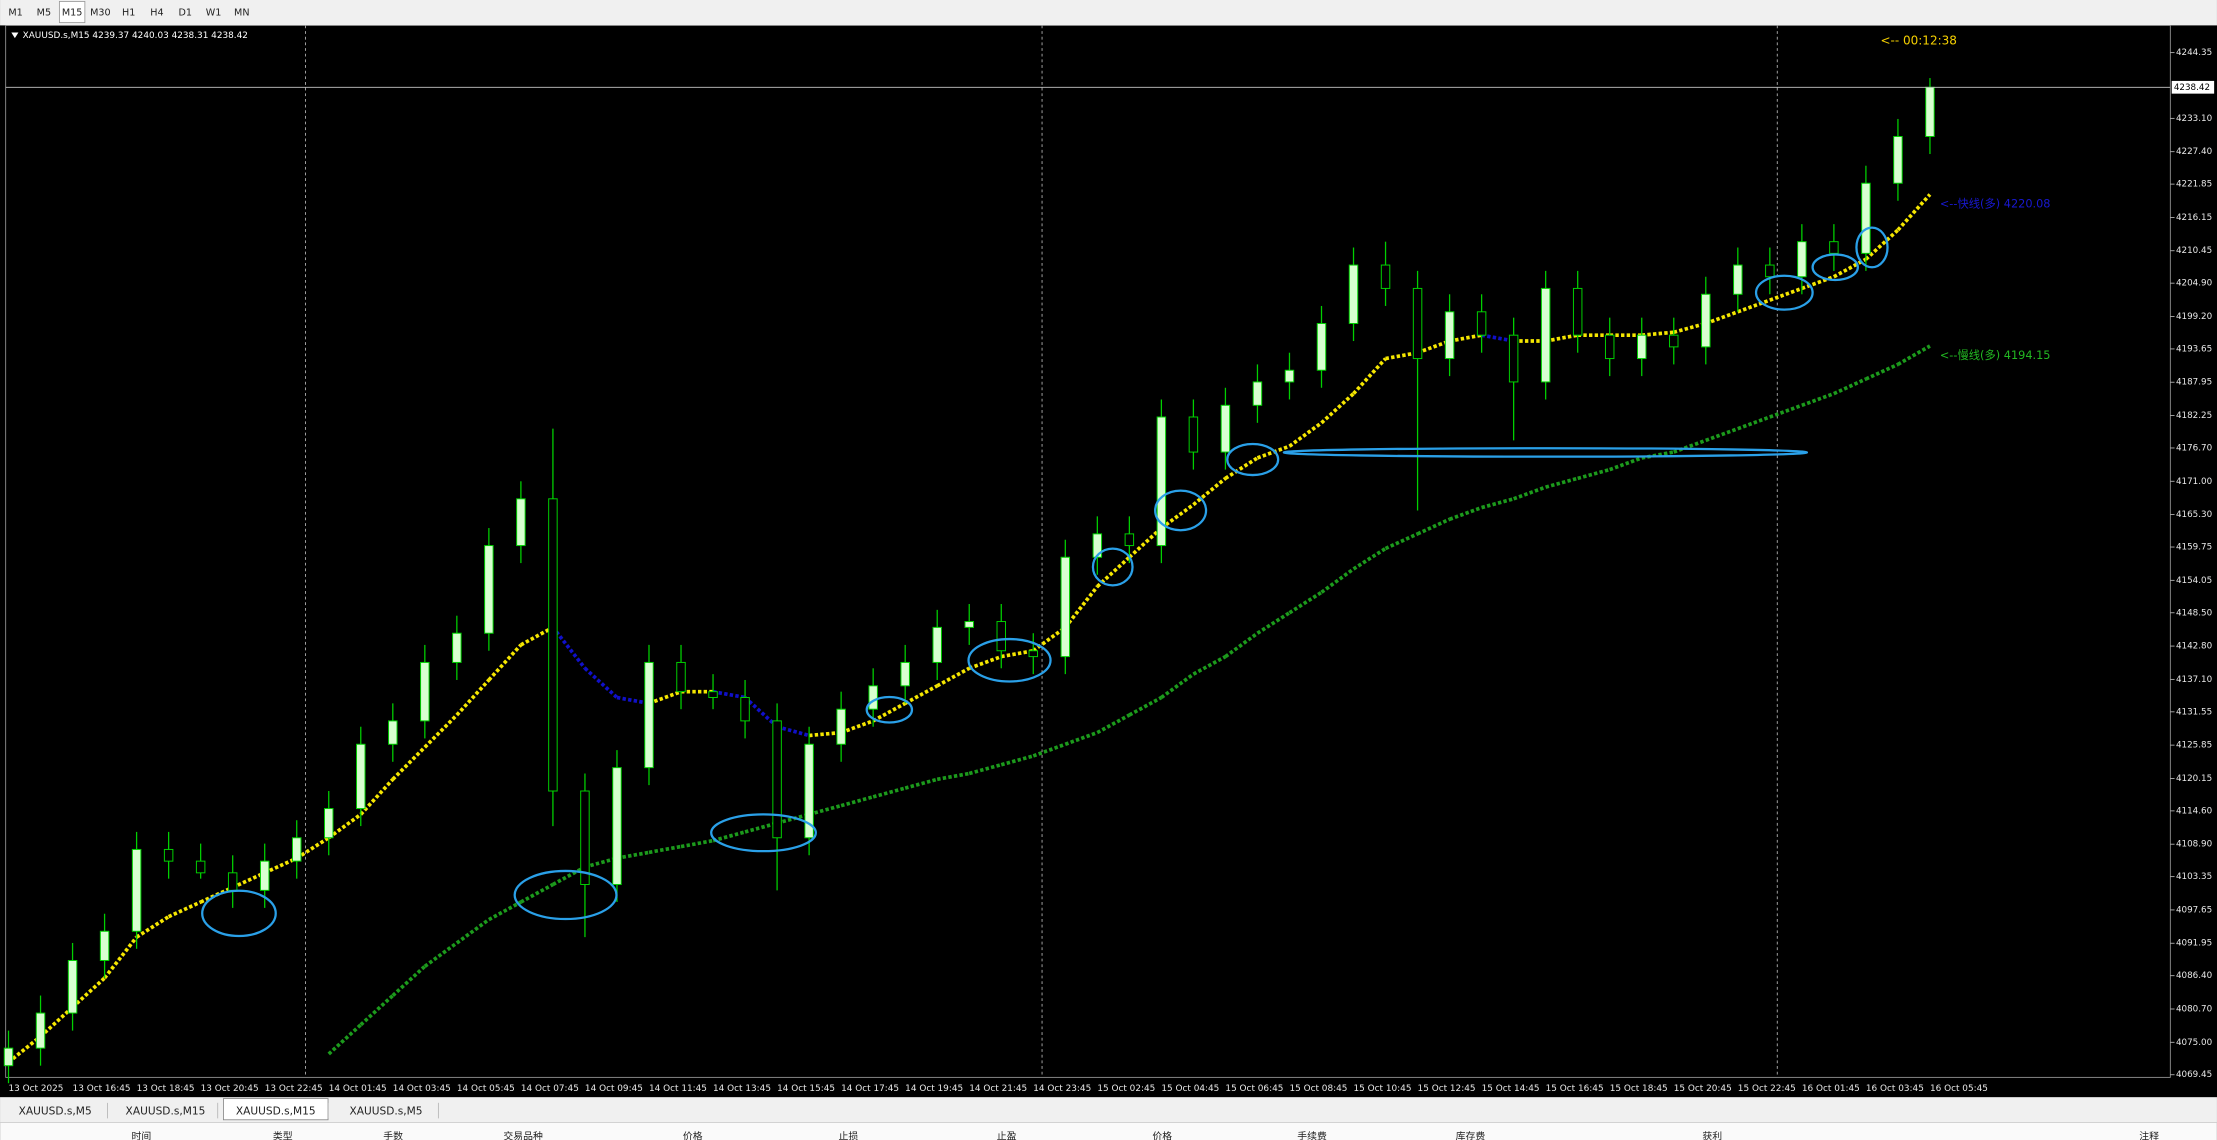 This screenshot has height=1140, width=2217. Describe the element at coordinates (2194, 1043) in the screenshot. I see `y-tick-label: 4075.00` at that location.